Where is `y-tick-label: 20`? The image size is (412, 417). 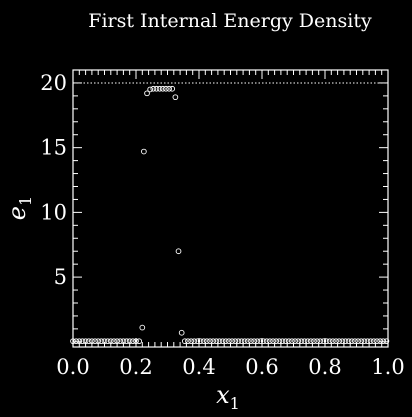 y-tick-label: 20 is located at coordinates (53, 83).